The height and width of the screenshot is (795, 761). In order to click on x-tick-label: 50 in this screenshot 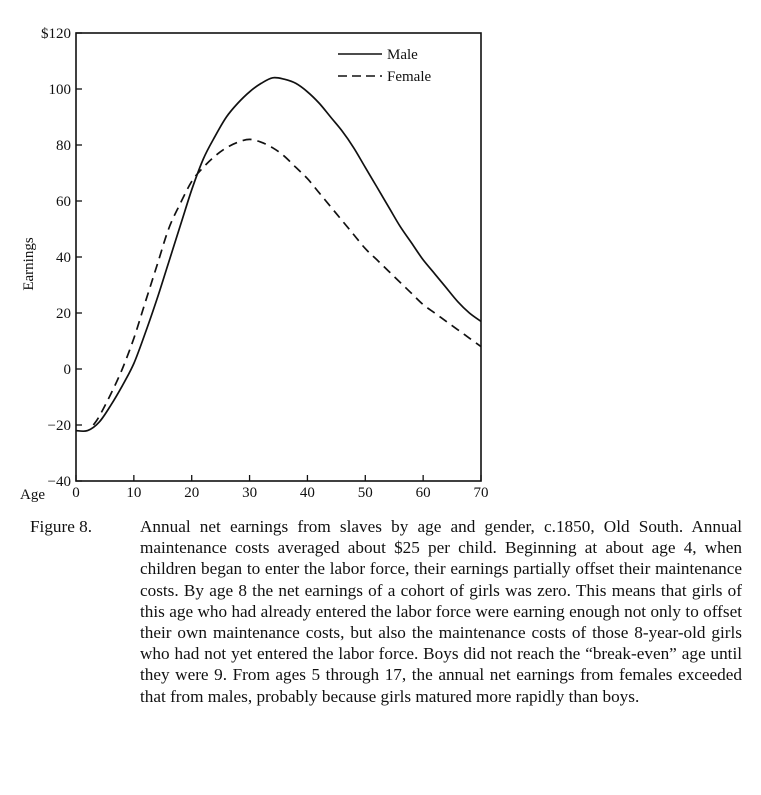, I will do `click(365, 493)`.